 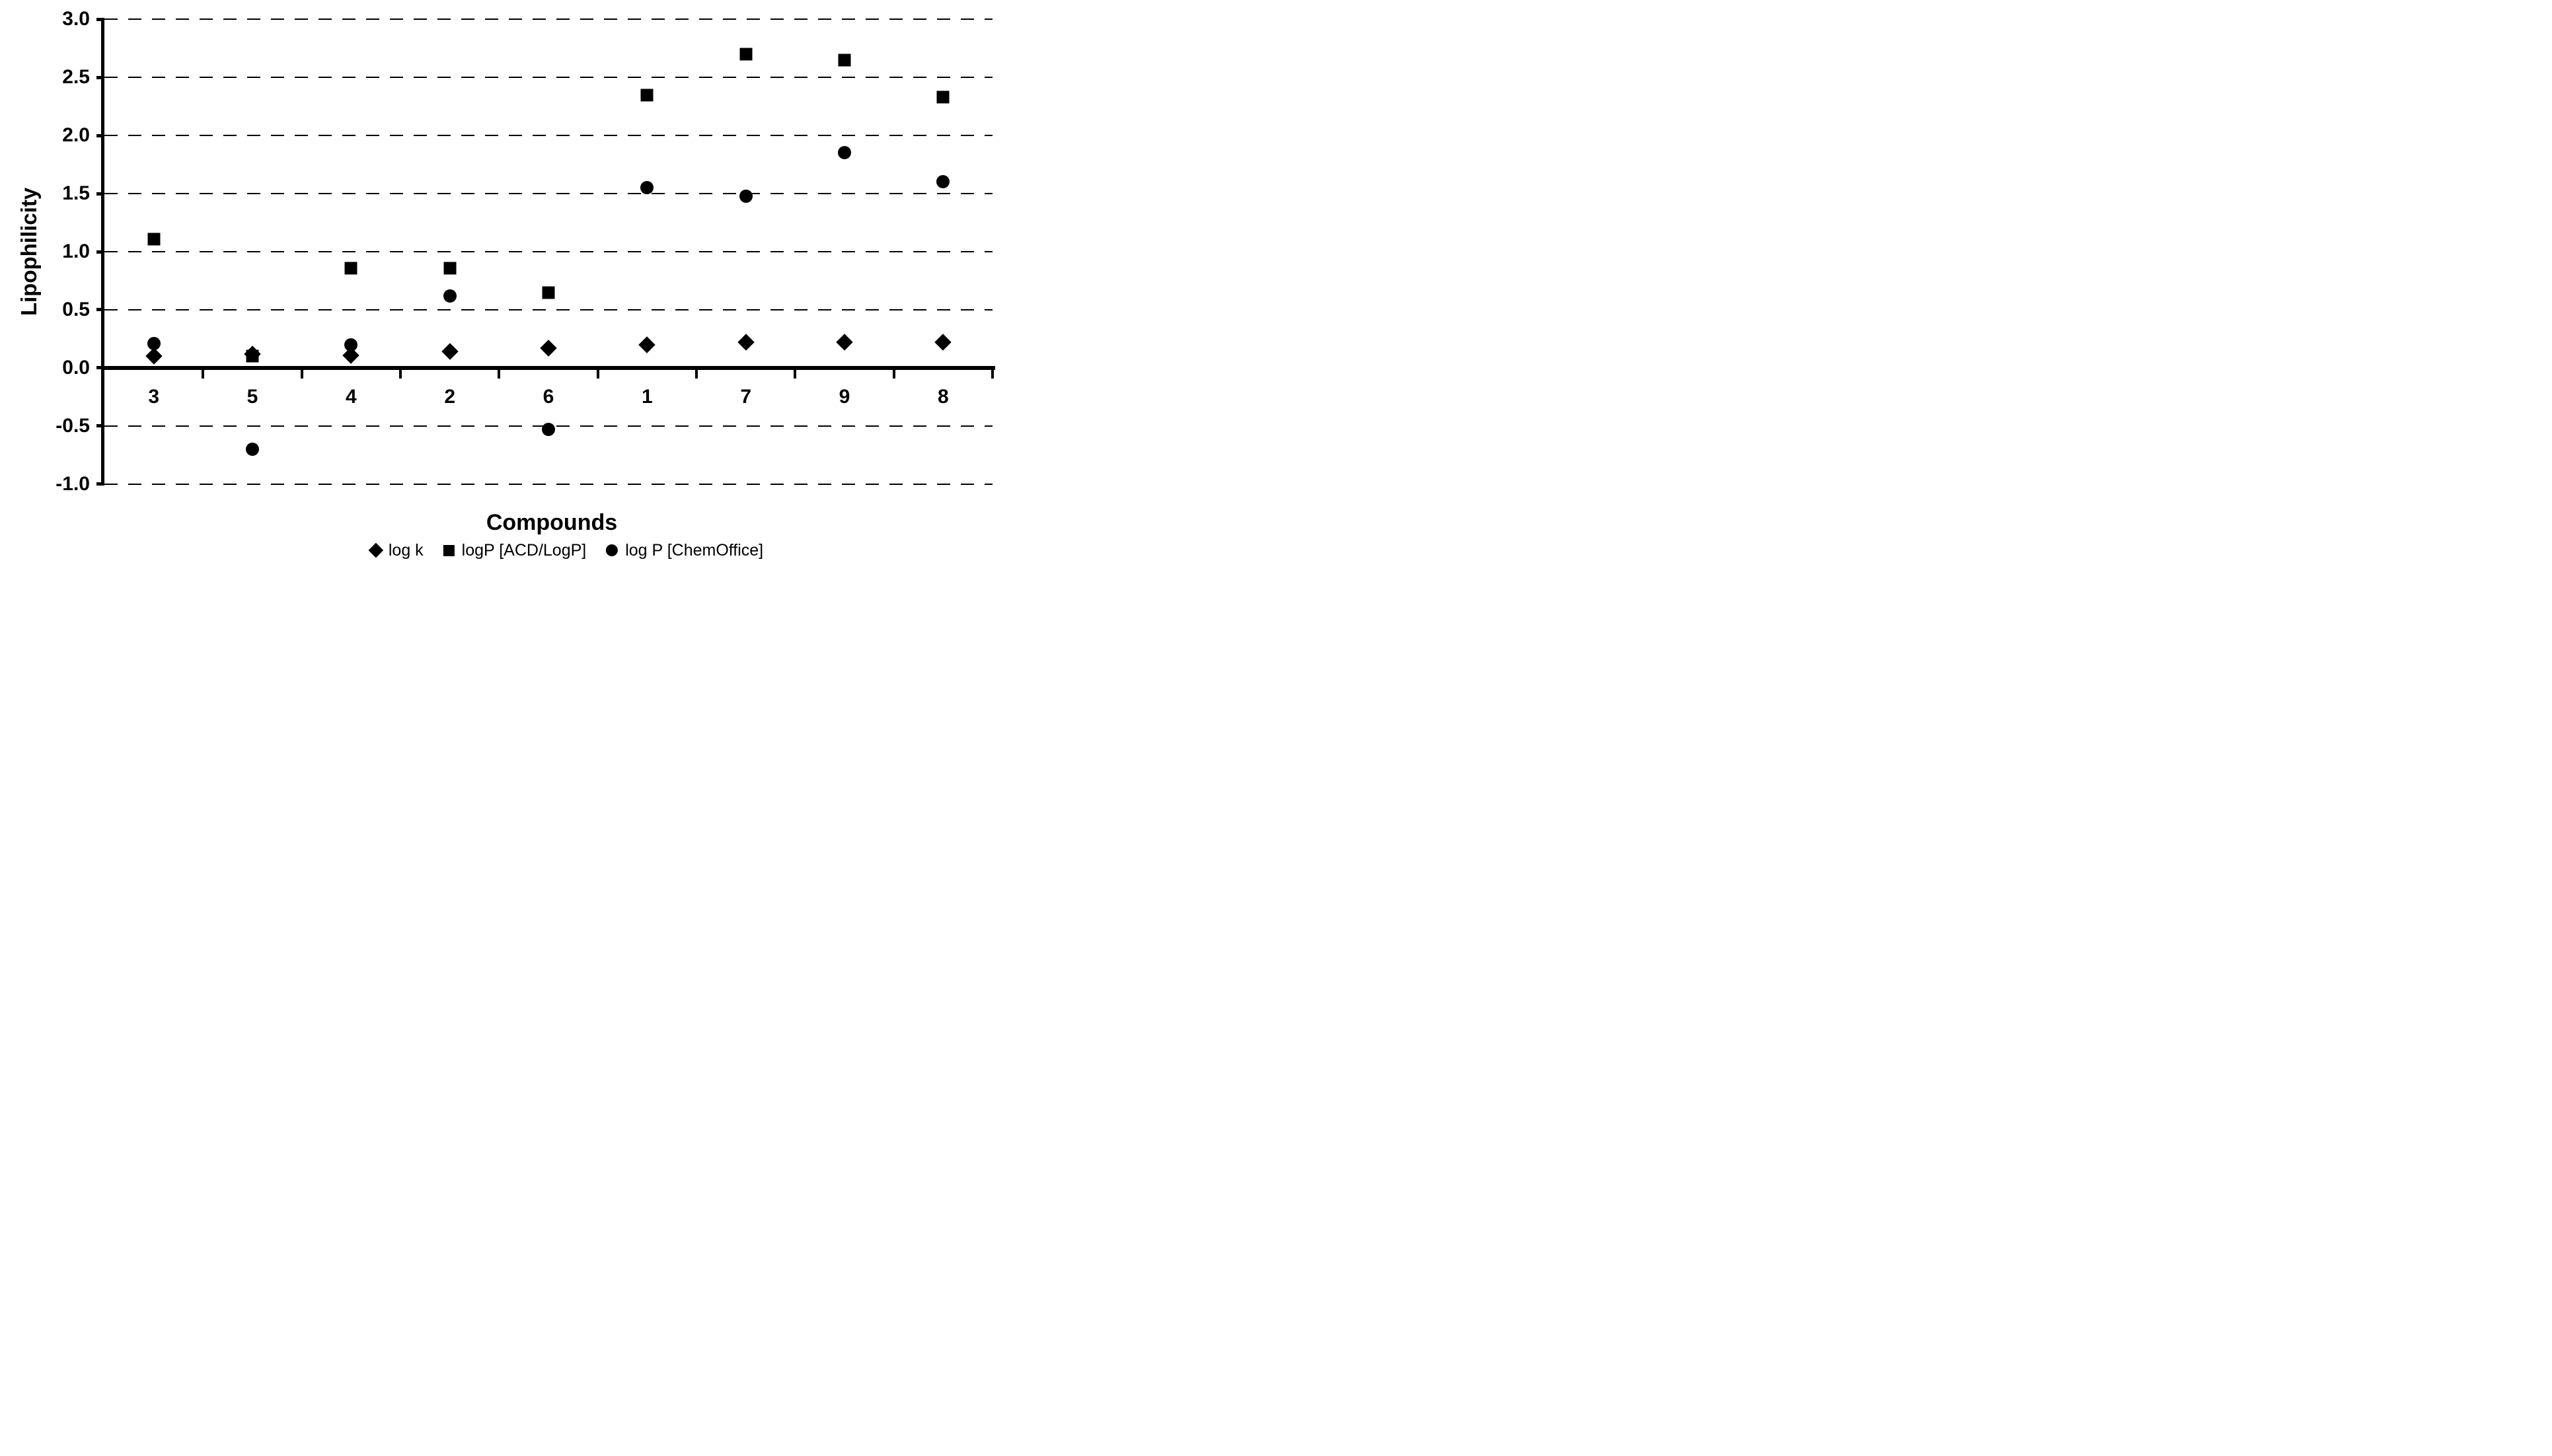 What do you see at coordinates (449, 397) in the screenshot?
I see `x-category-label: 2` at bounding box center [449, 397].